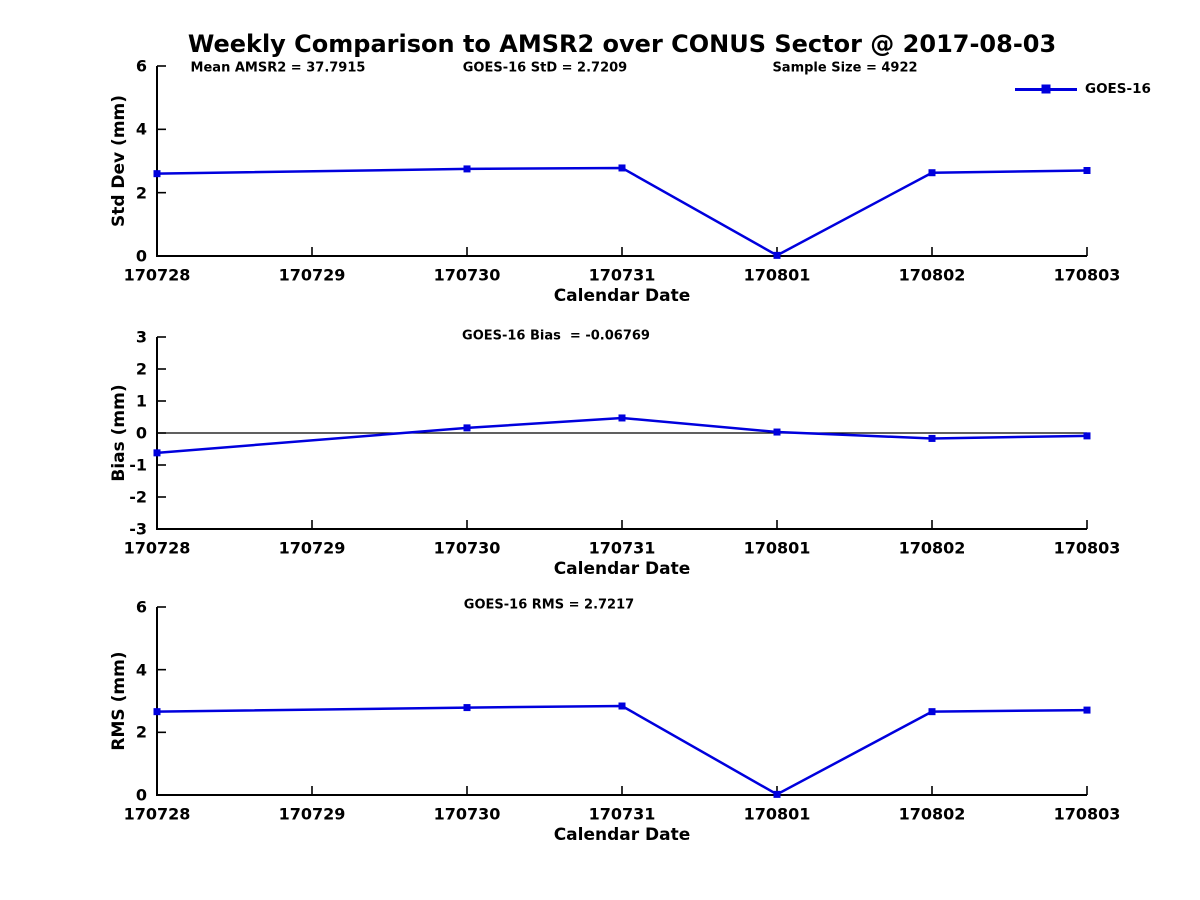 The width and height of the screenshot is (1200, 900). Describe the element at coordinates (138, 529) in the screenshot. I see `y-tick-label: -3` at that location.